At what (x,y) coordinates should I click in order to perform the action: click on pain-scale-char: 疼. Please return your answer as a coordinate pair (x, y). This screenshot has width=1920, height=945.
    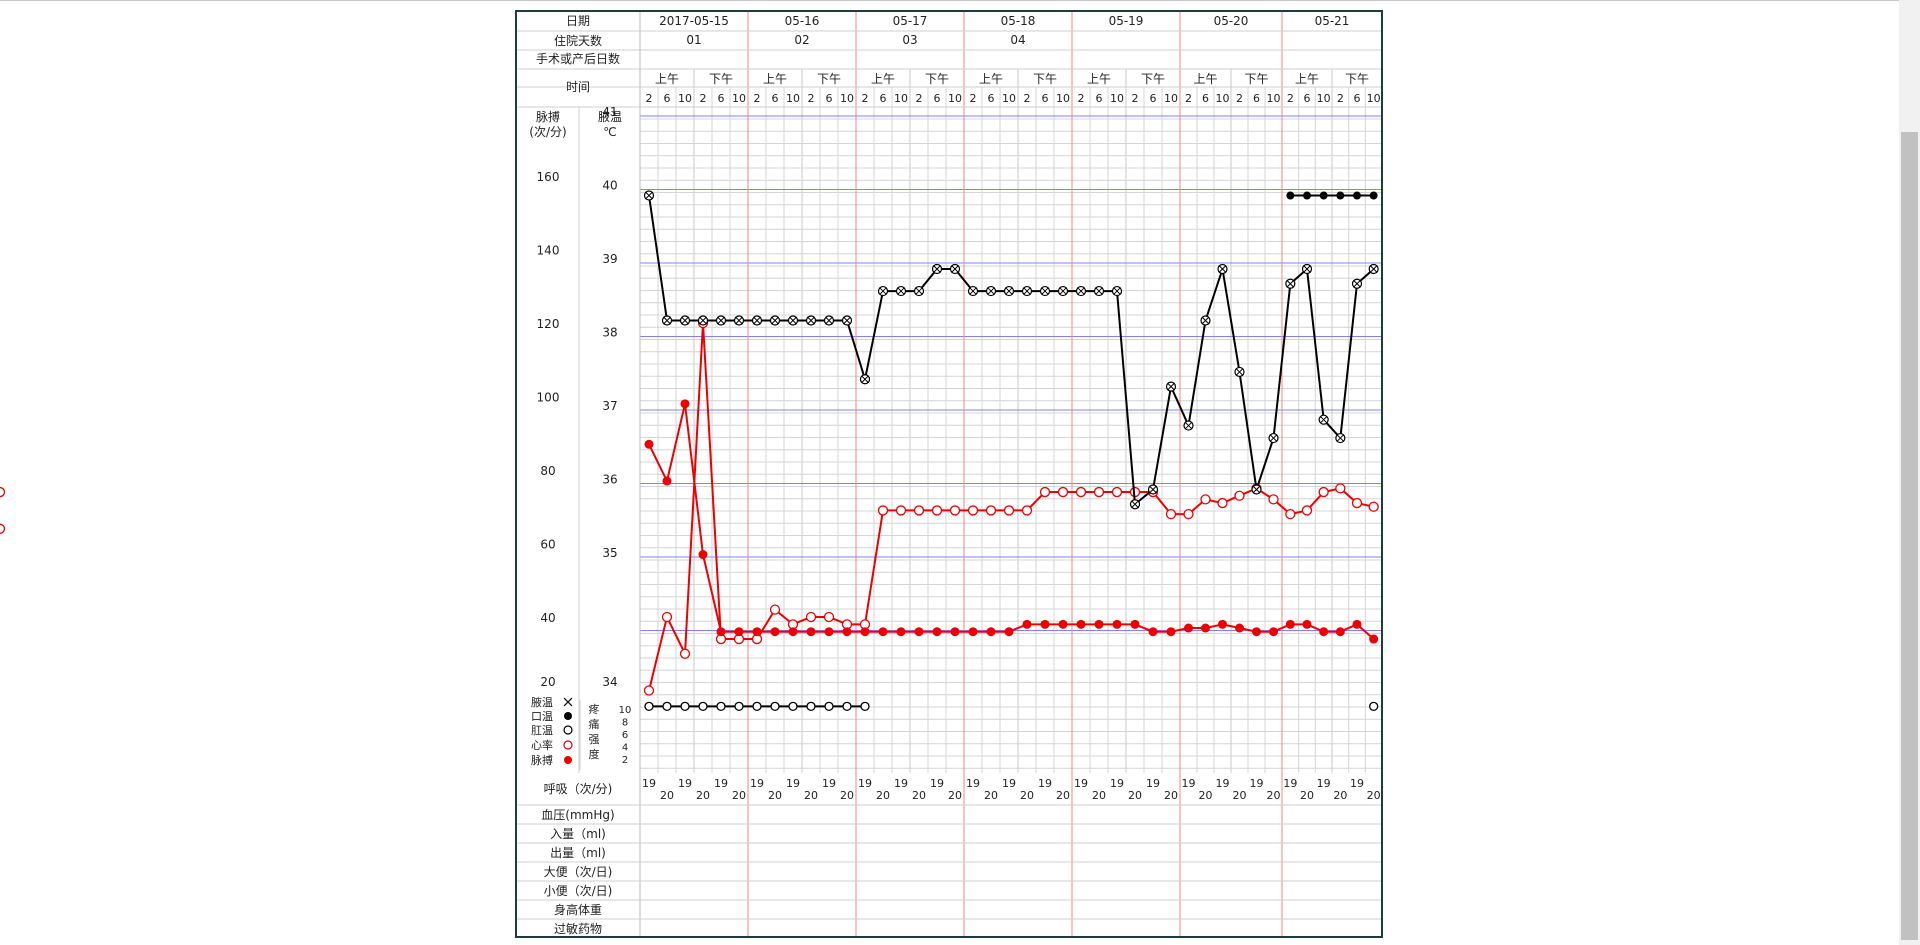
    Looking at the image, I should click on (594, 709).